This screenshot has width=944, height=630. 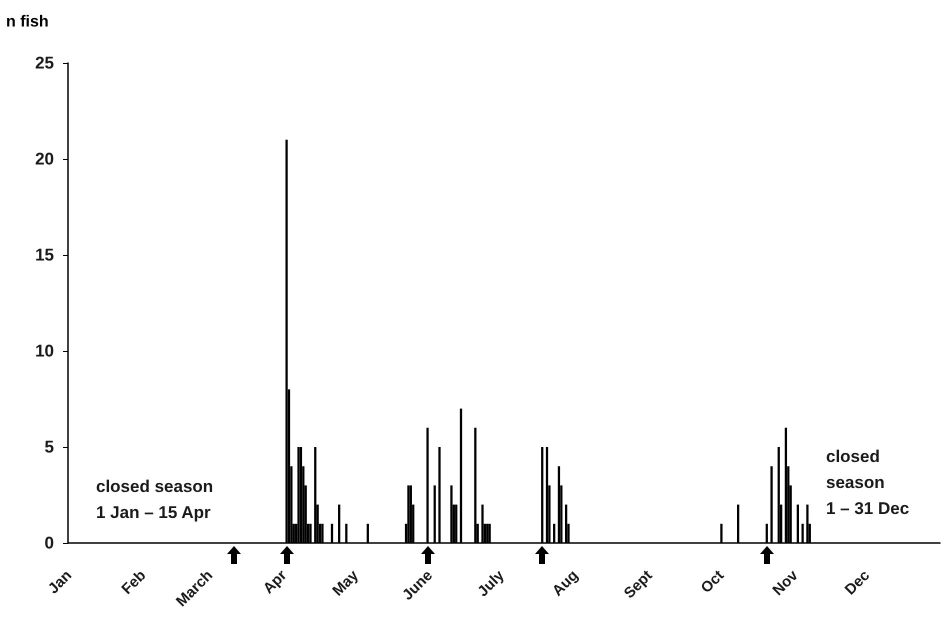 I want to click on x-tick-label: Nov, so click(x=785, y=583).